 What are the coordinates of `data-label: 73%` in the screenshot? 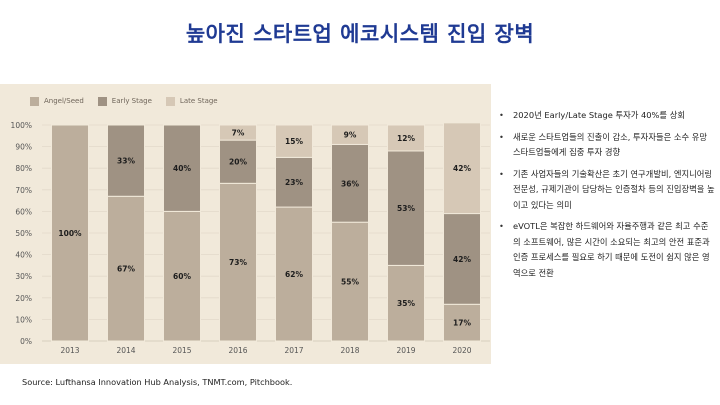 It's located at (238, 262).